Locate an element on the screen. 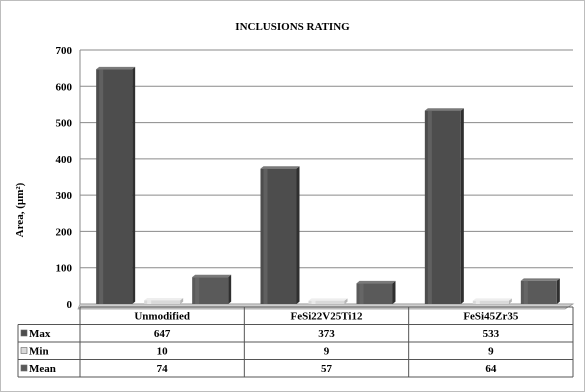 This screenshot has height=392, width=585. data-label: 647 is located at coordinates (162, 334).